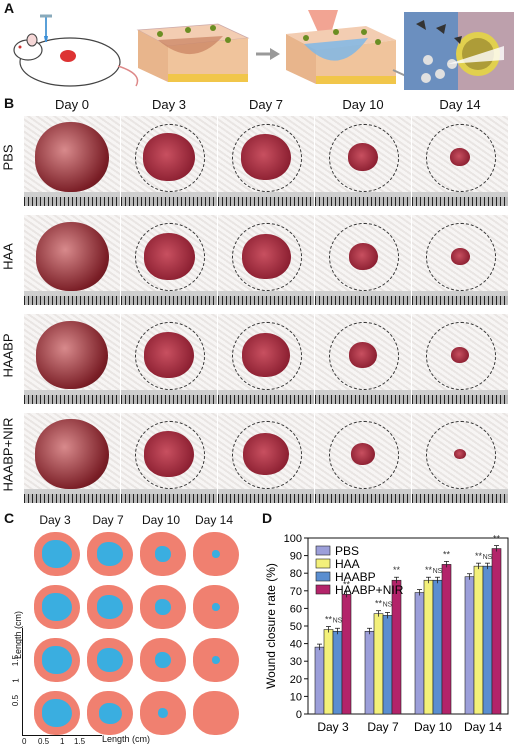 Image resolution: width=520 pixels, height=747 pixels. What do you see at coordinates (296, 645) in the screenshot?
I see `y-tick-label: 40` at bounding box center [296, 645].